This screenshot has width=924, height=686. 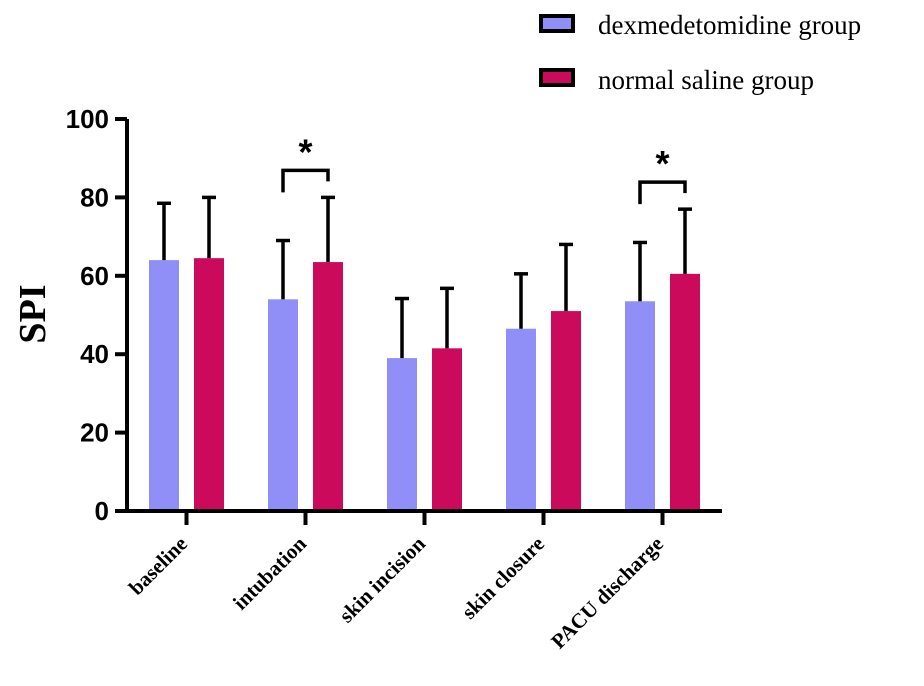 What do you see at coordinates (484, 168) in the screenshot?
I see `significance-group: * *` at bounding box center [484, 168].